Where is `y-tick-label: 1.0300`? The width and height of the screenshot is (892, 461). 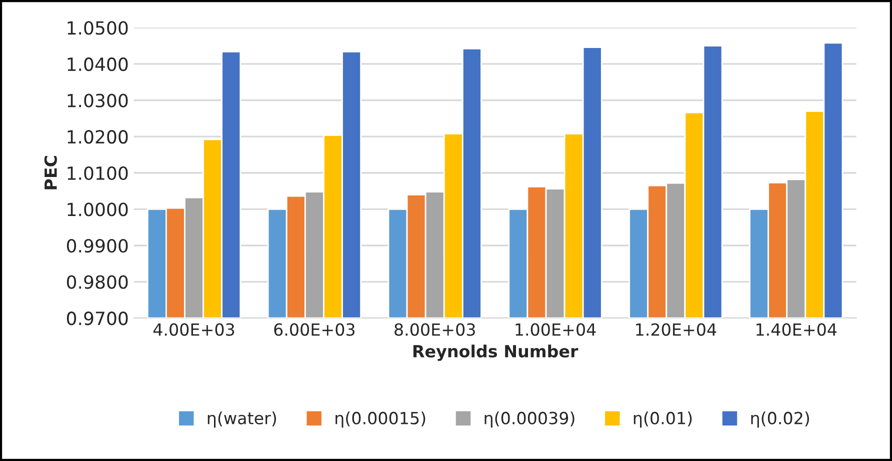
y-tick-label: 1.0300 is located at coordinates (98, 101).